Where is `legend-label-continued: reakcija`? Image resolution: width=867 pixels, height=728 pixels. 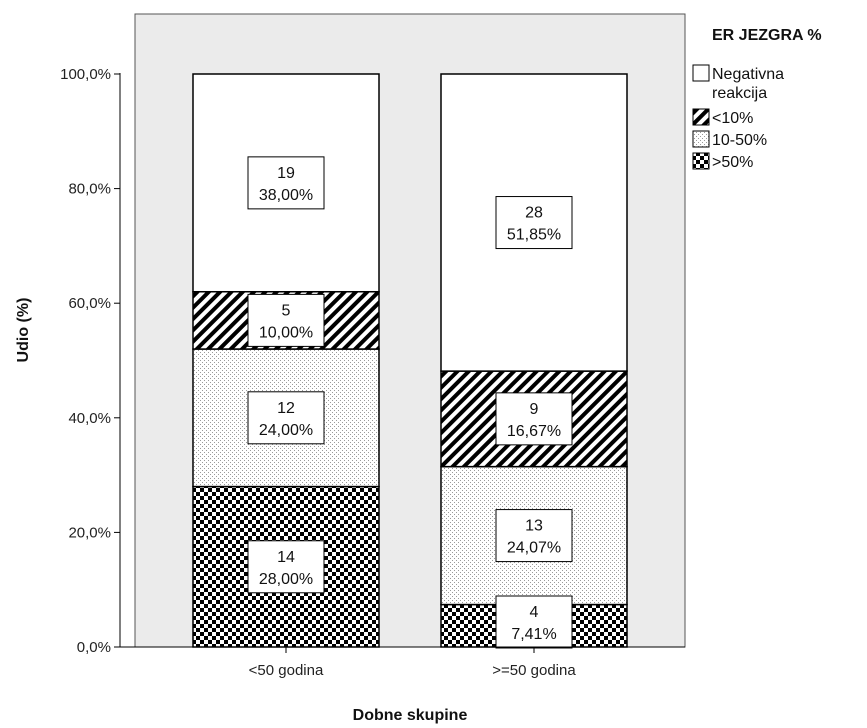 legend-label-continued: reakcija is located at coordinates (739, 93).